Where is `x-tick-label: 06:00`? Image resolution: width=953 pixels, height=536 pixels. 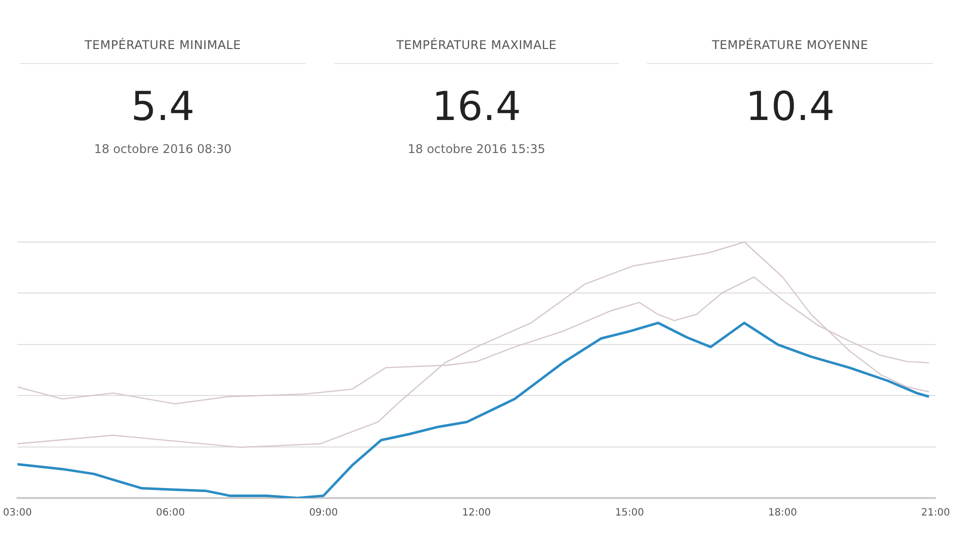
x-tick-label: 06:00 is located at coordinates (170, 513).